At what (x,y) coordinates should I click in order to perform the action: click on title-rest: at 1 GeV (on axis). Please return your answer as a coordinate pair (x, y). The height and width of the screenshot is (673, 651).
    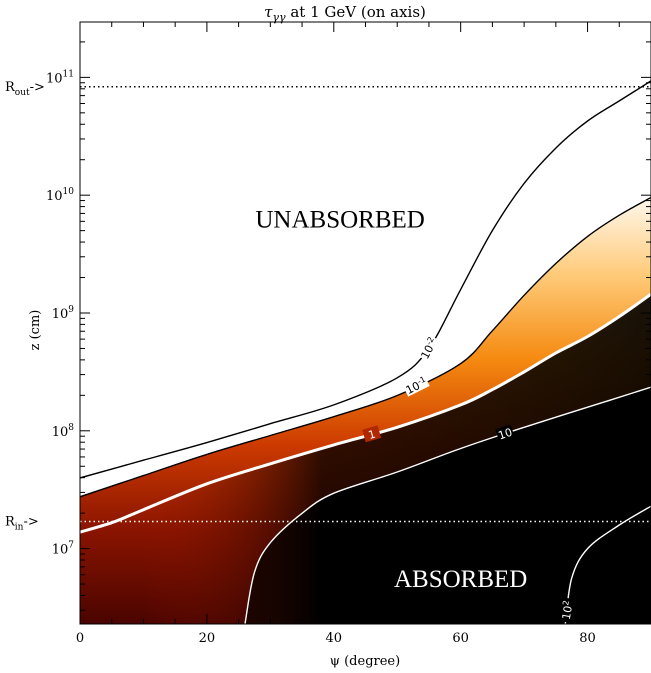
    Looking at the image, I should click on (356, 12).